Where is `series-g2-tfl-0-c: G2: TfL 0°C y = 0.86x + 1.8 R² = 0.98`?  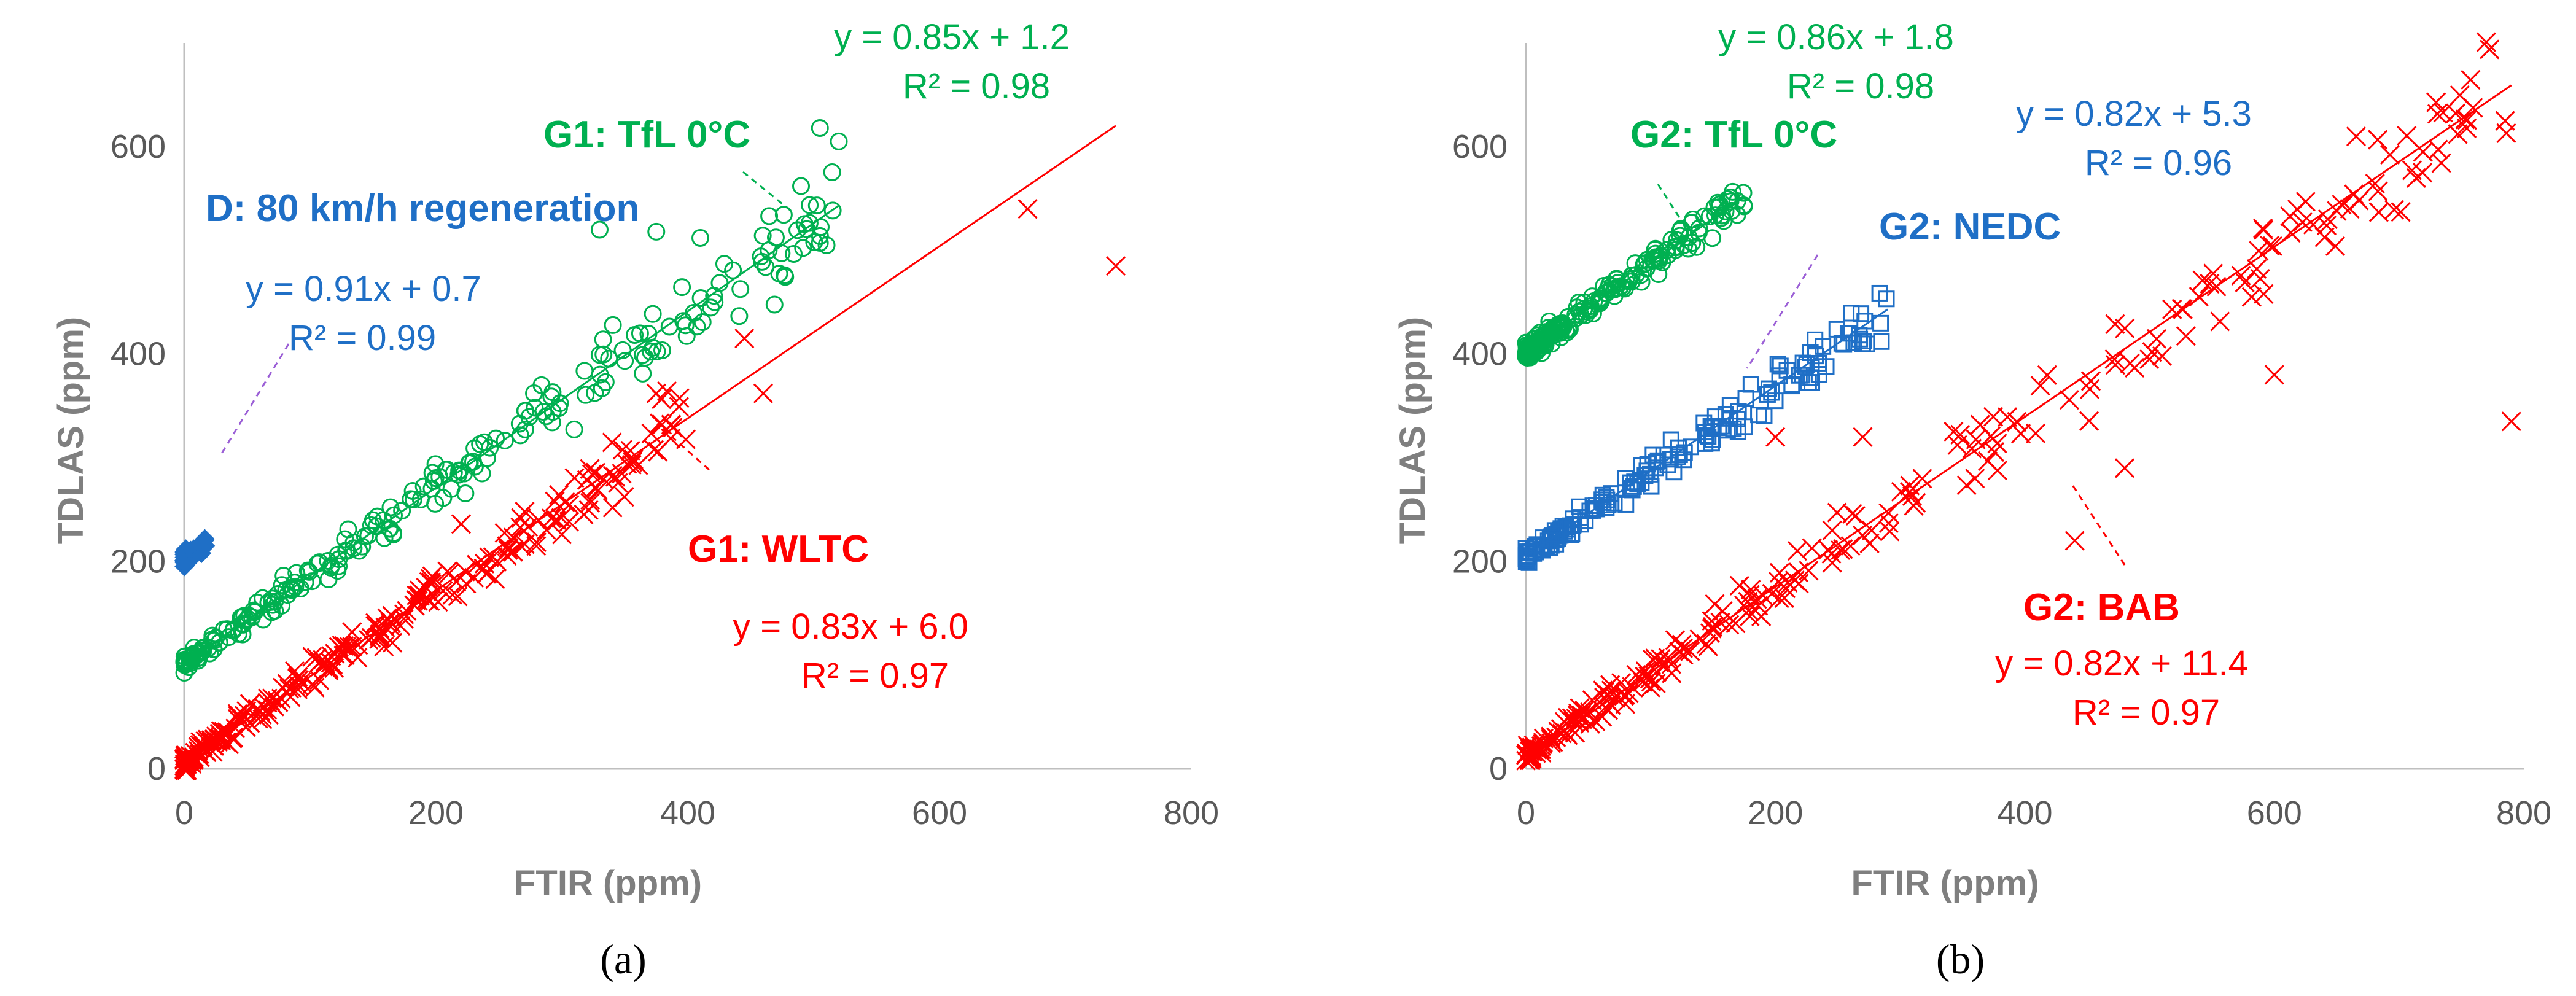
series-g2-tfl-0-c: G2: TfL 0°C y = 0.86x + 1.8 R² = 0.98 is located at coordinates (1735, 192).